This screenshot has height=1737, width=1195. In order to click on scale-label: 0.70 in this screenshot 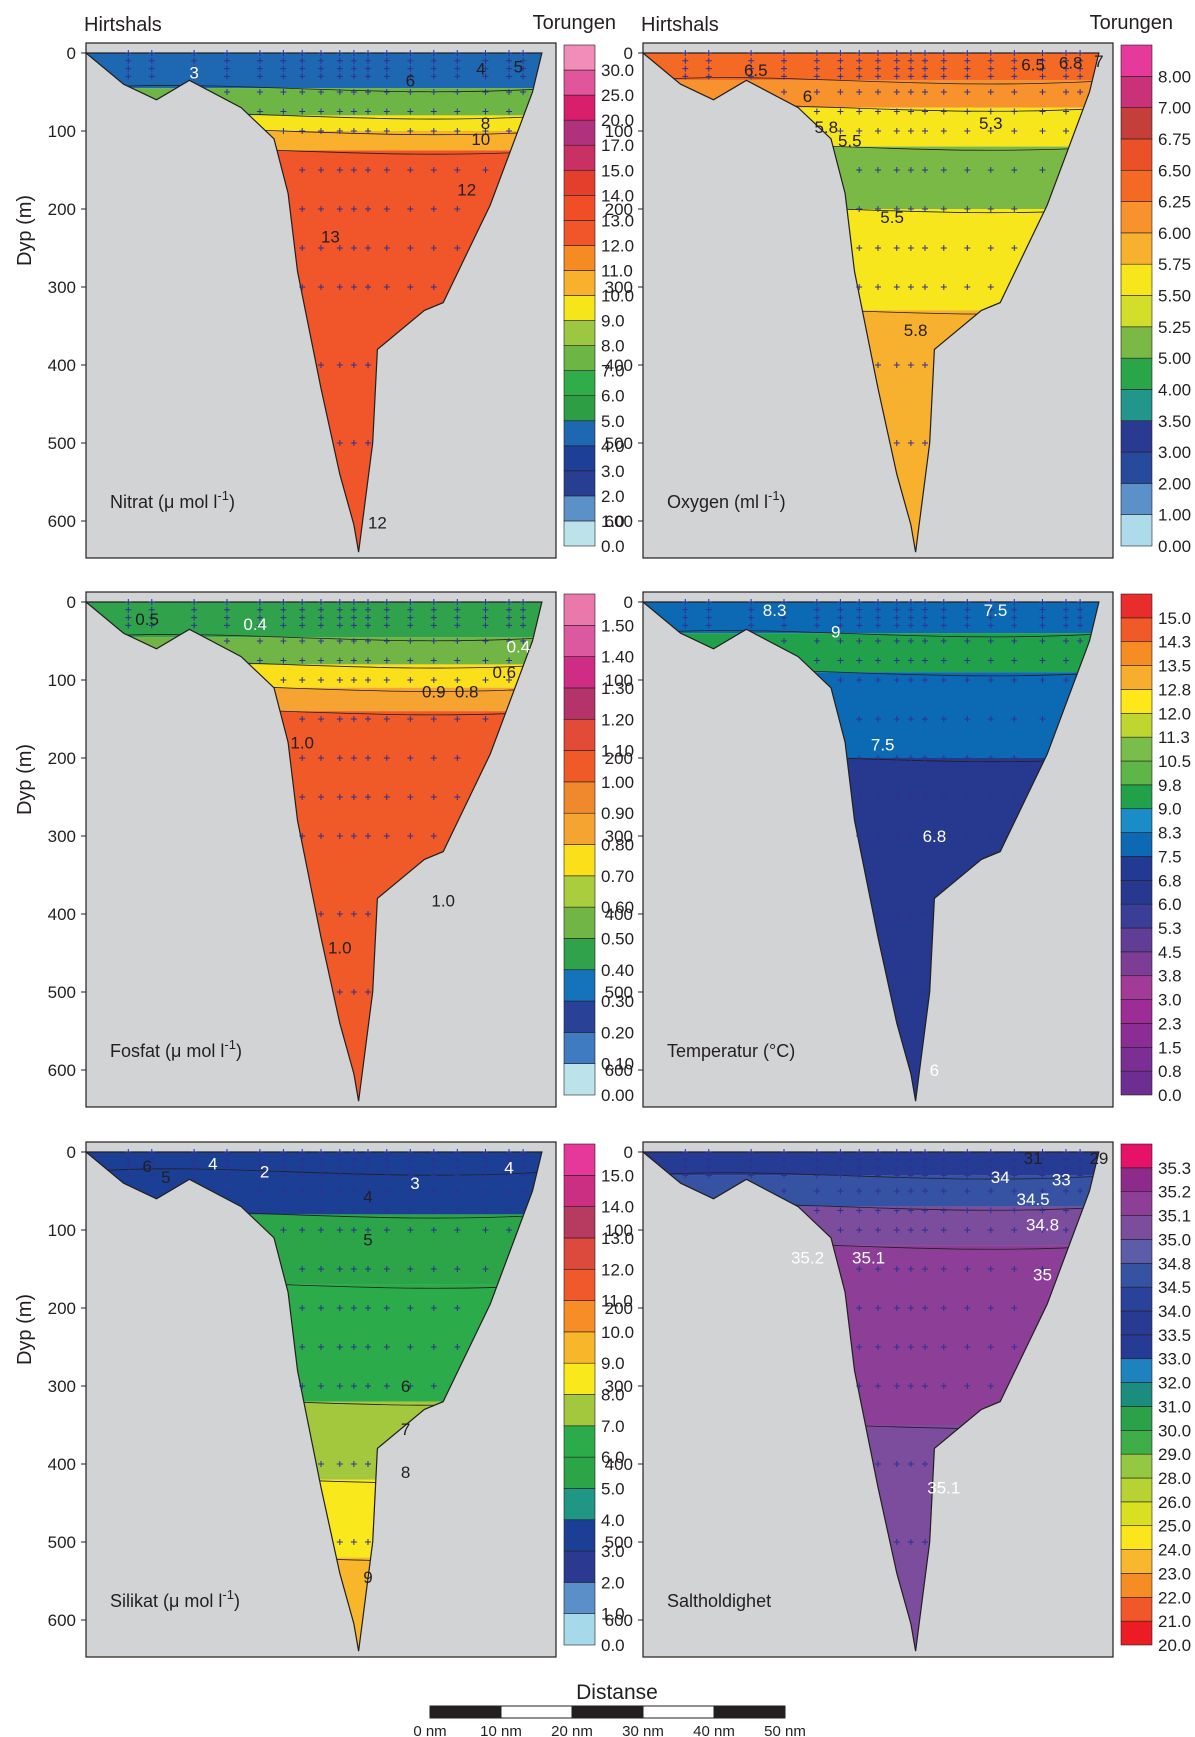, I will do `click(617, 876)`.